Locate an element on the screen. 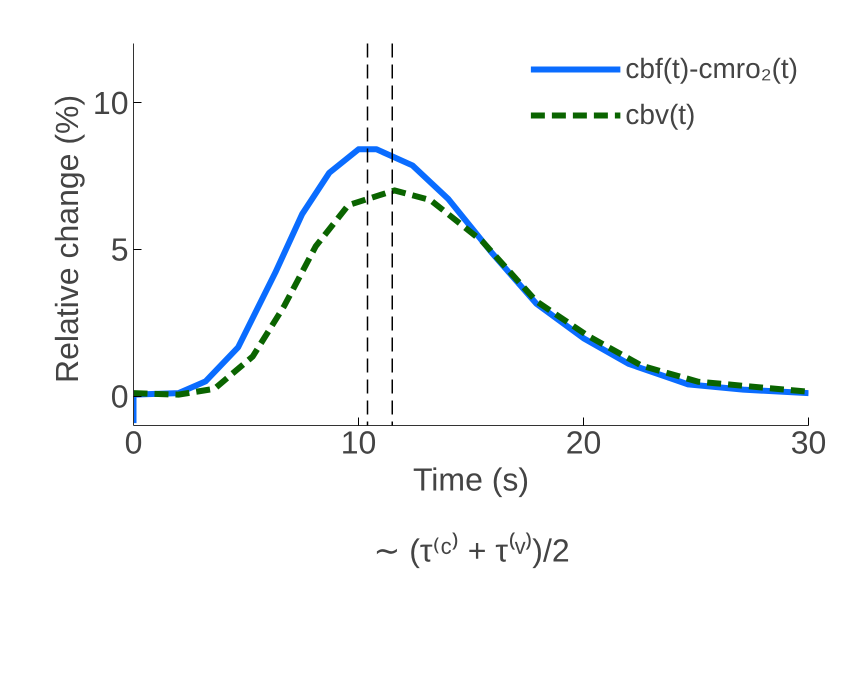  legend-label: cbf(t)-cmro₂(t) is located at coordinates (711, 69).